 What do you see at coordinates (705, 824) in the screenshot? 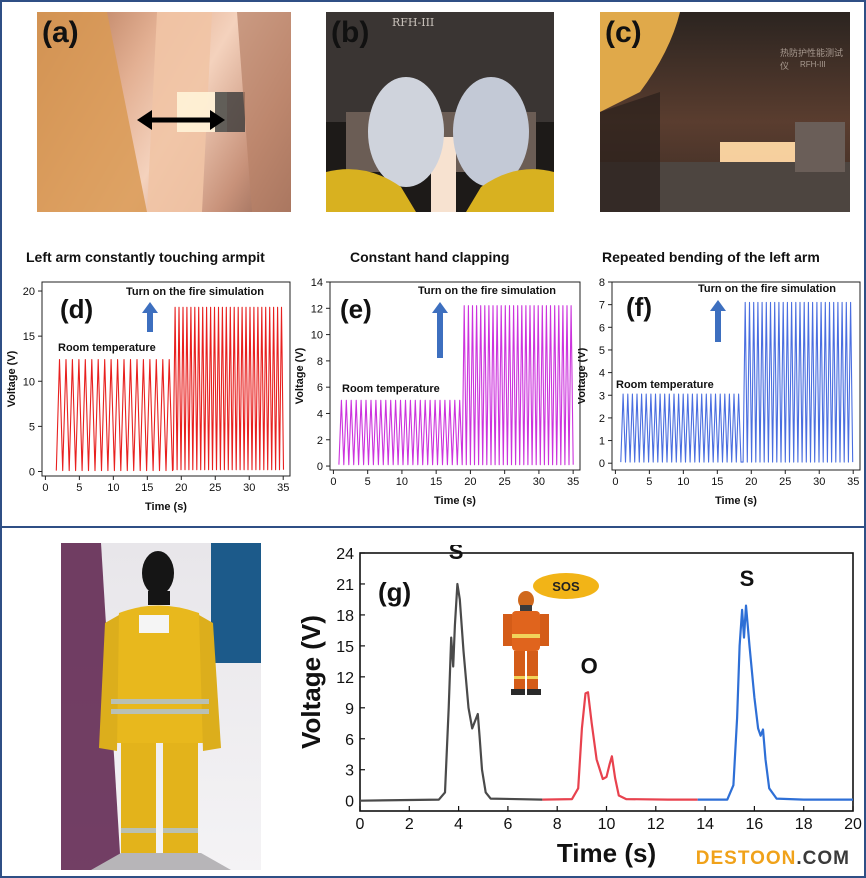
I see `chart-g-xtick-label: 14` at bounding box center [705, 824].